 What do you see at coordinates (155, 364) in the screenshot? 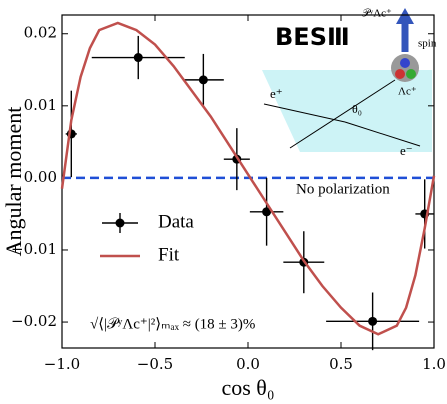
I see `x-tick-label: −0.5` at bounding box center [155, 364].